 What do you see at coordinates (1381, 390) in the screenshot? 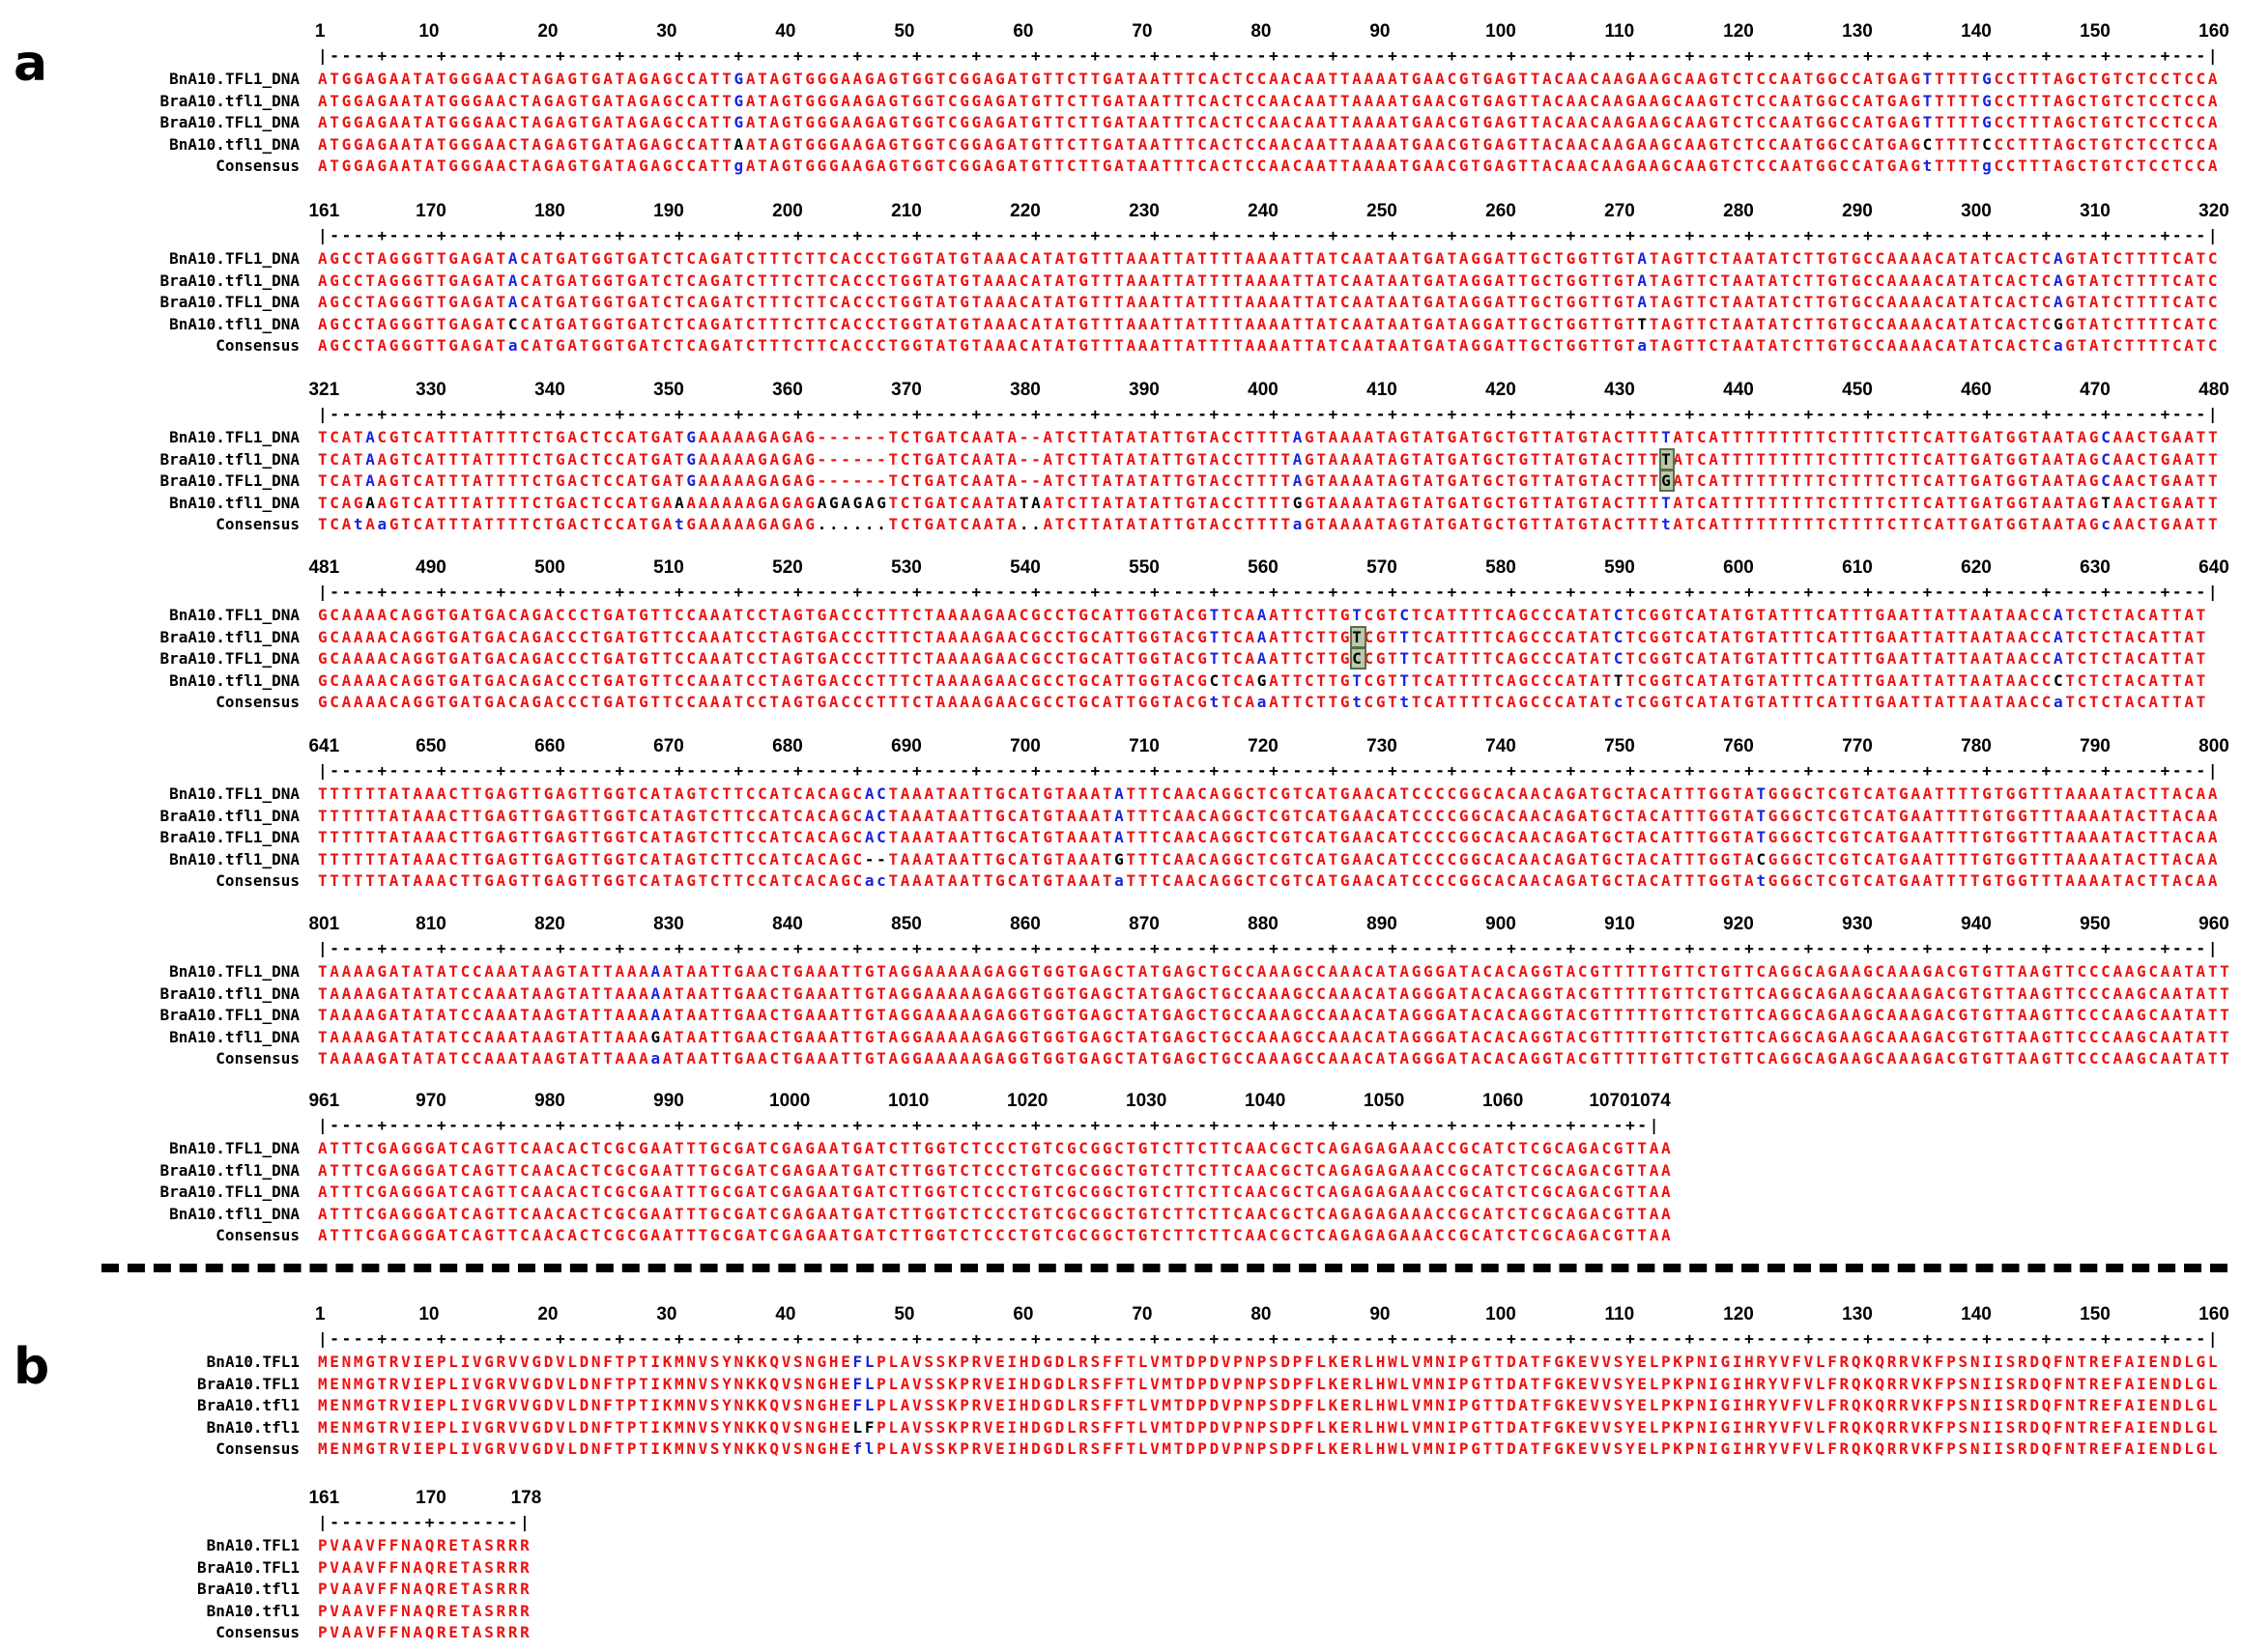
I see `position-tick-label: 410` at bounding box center [1381, 390].